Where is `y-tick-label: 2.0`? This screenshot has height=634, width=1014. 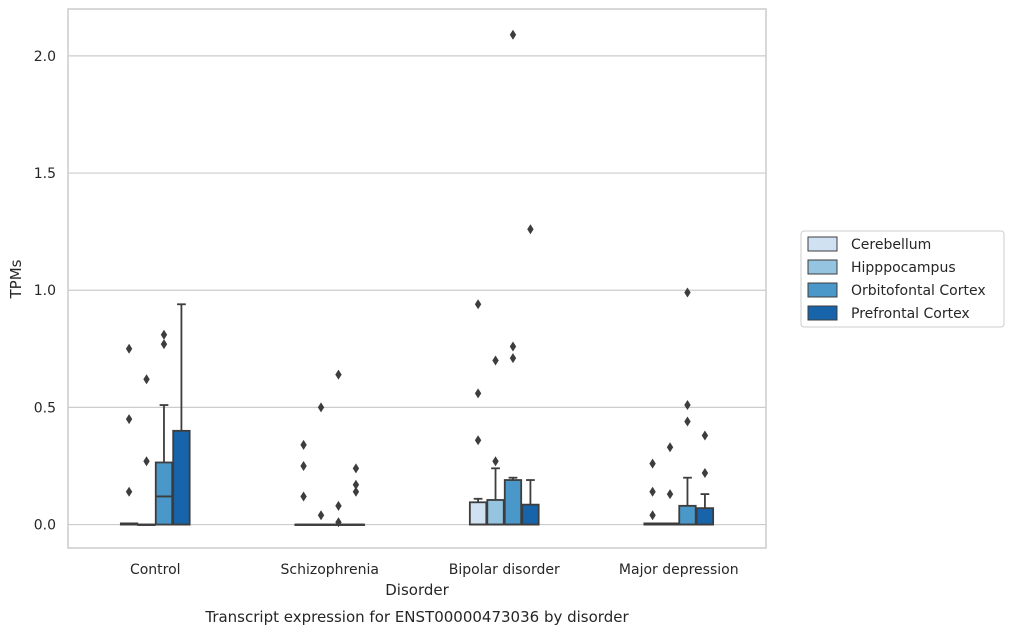
y-tick-label: 2.0 is located at coordinates (45, 57).